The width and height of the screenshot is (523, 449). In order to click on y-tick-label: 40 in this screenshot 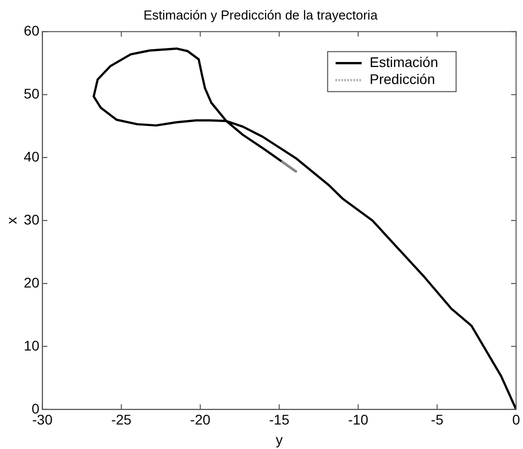, I will do `click(32, 156)`.